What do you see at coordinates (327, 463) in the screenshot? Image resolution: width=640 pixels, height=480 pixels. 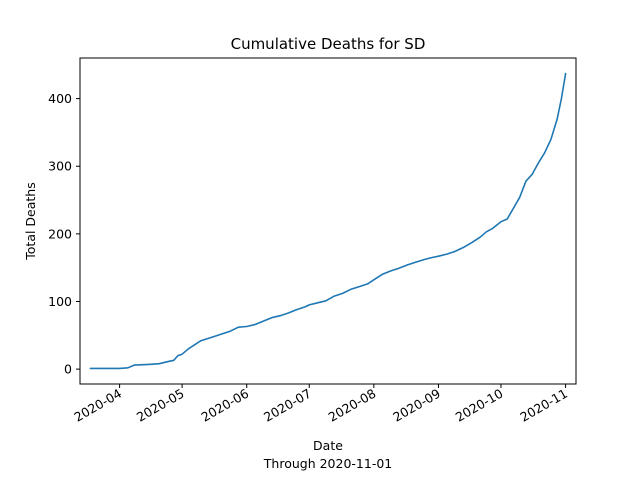 I see `x-axis-subtitle: Through 2020-11-01` at bounding box center [327, 463].